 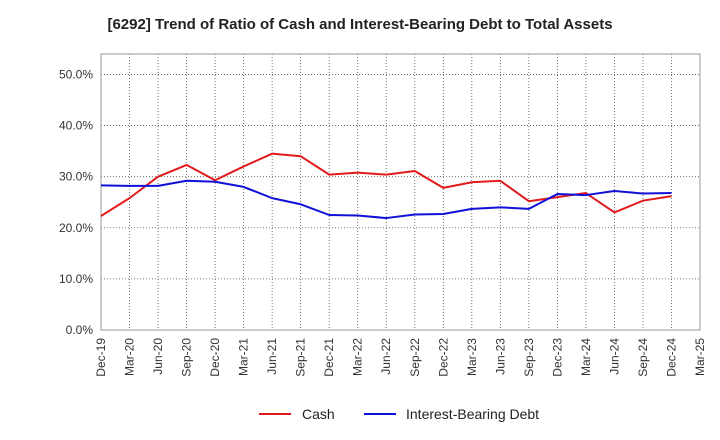 I want to click on x-tick-label: Jun-22, so click(x=386, y=356).